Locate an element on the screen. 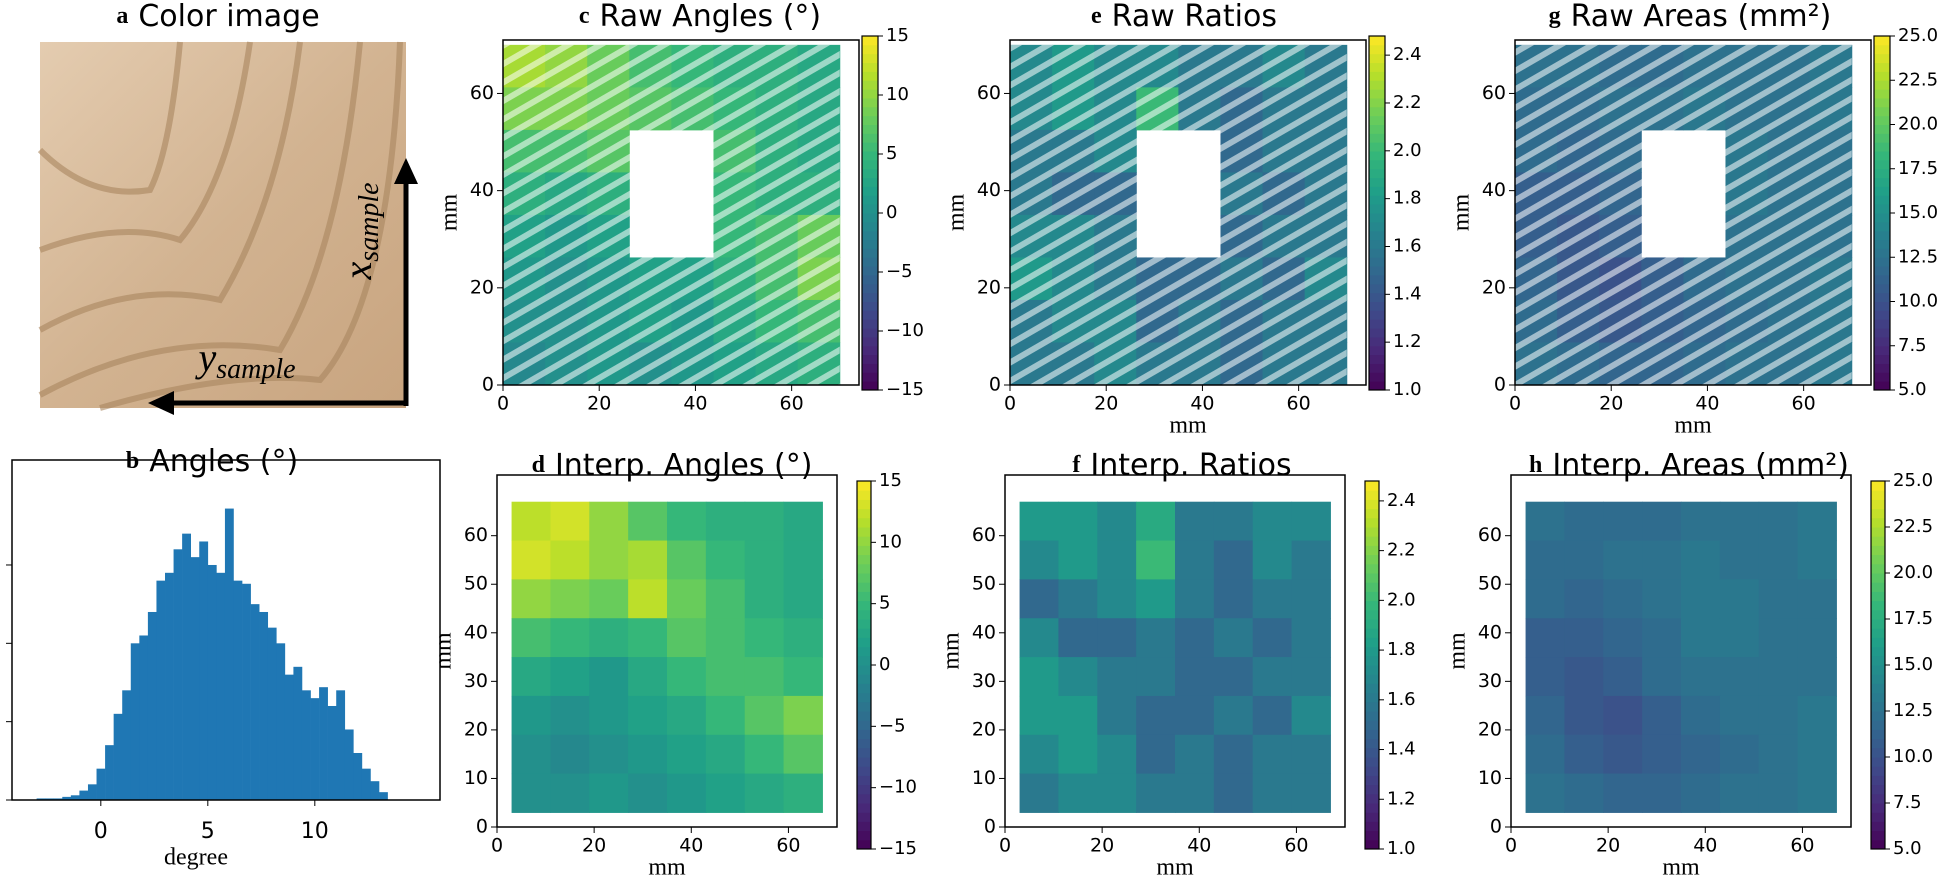 This screenshot has width=1958, height=880. y-axis-label: mm is located at coordinates (450, 213).